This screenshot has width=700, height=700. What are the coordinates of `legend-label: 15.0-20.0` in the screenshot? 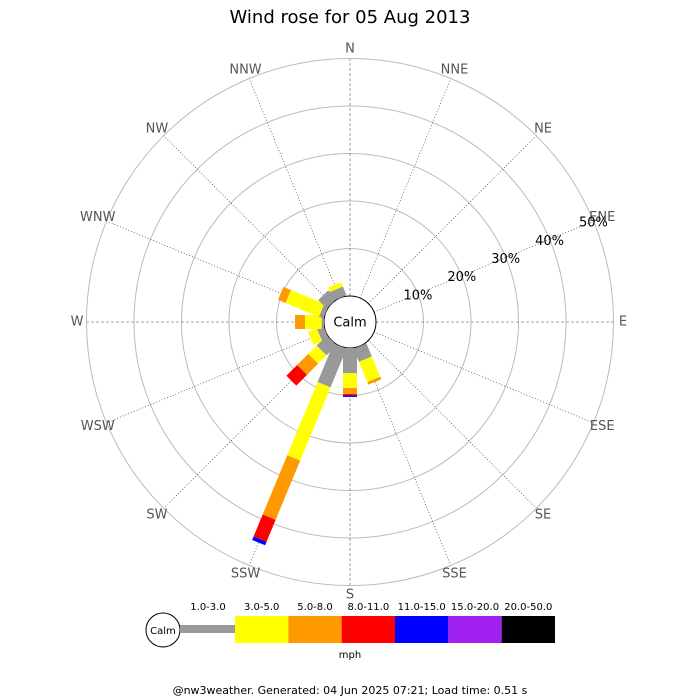 It's located at (475, 607).